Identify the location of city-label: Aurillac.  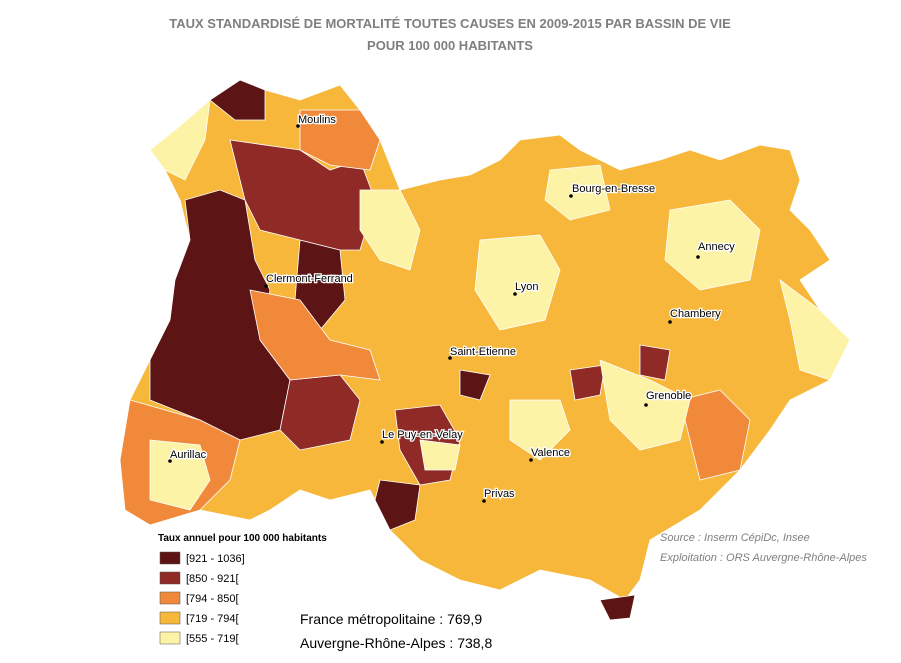
(188, 455).